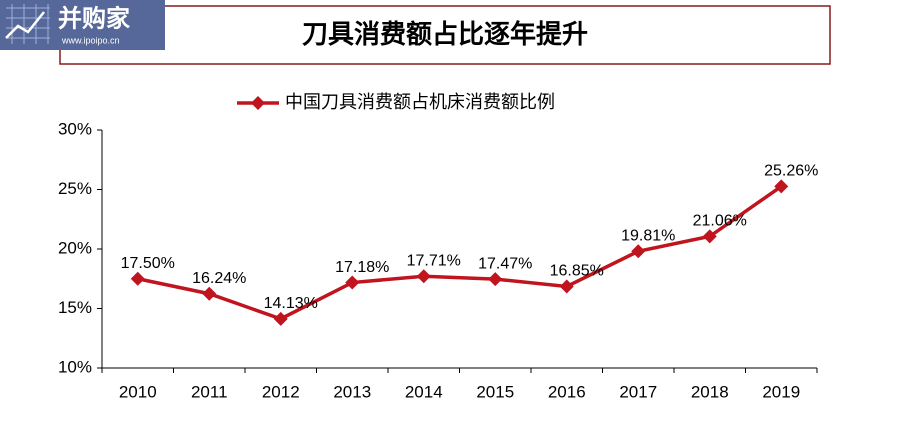  I want to click on x-tick-label: 2013, so click(352, 391).